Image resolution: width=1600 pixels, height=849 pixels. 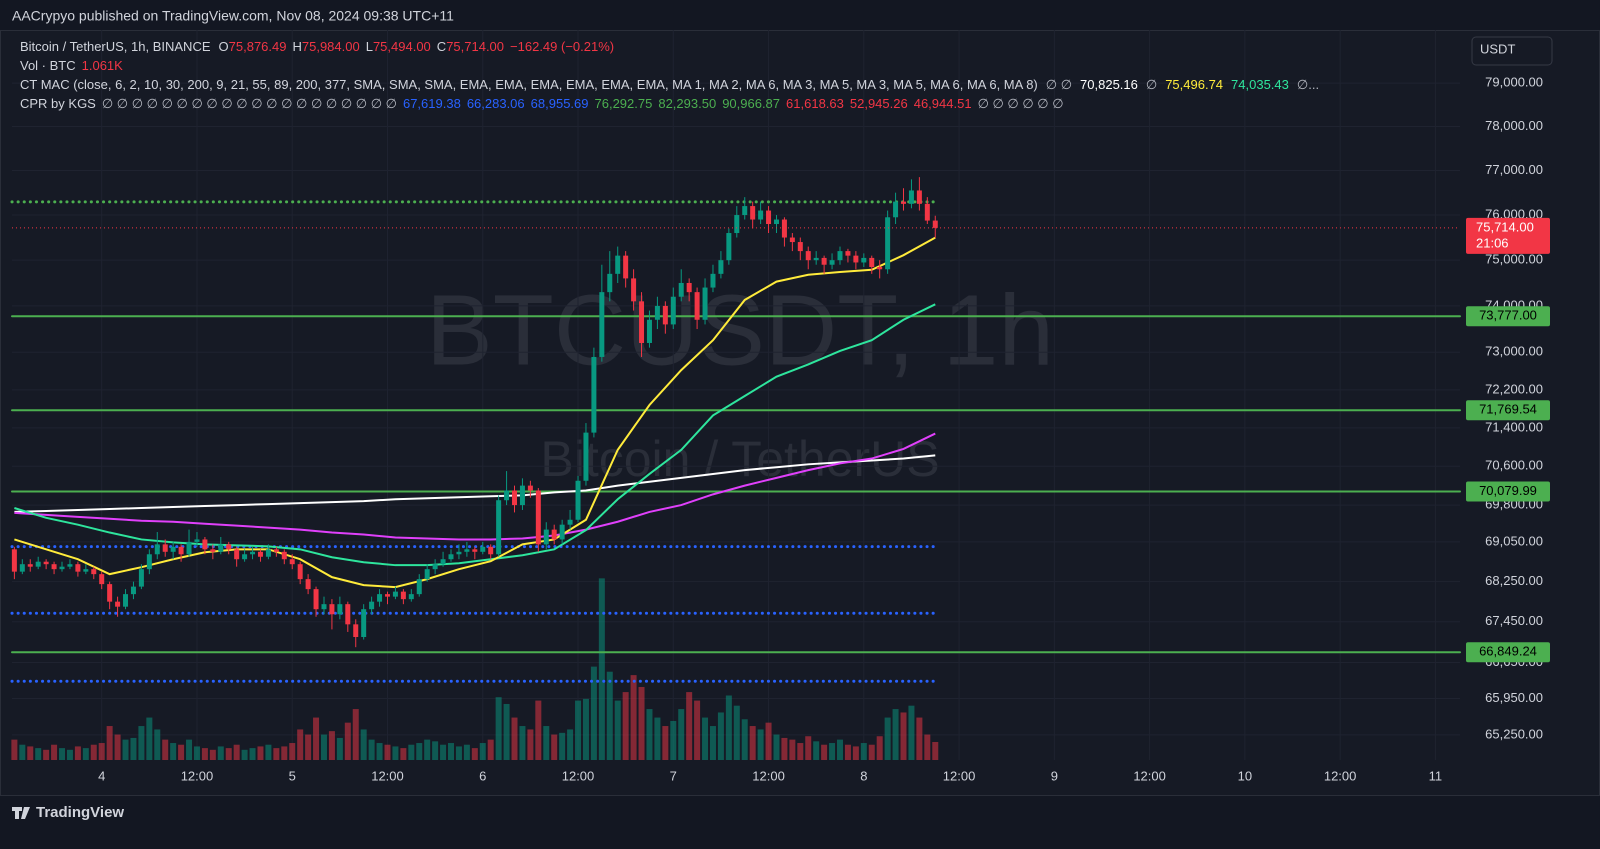 What do you see at coordinates (560, 103) in the screenshot?
I see `legend-cpr-value: 68,955.69` at bounding box center [560, 103].